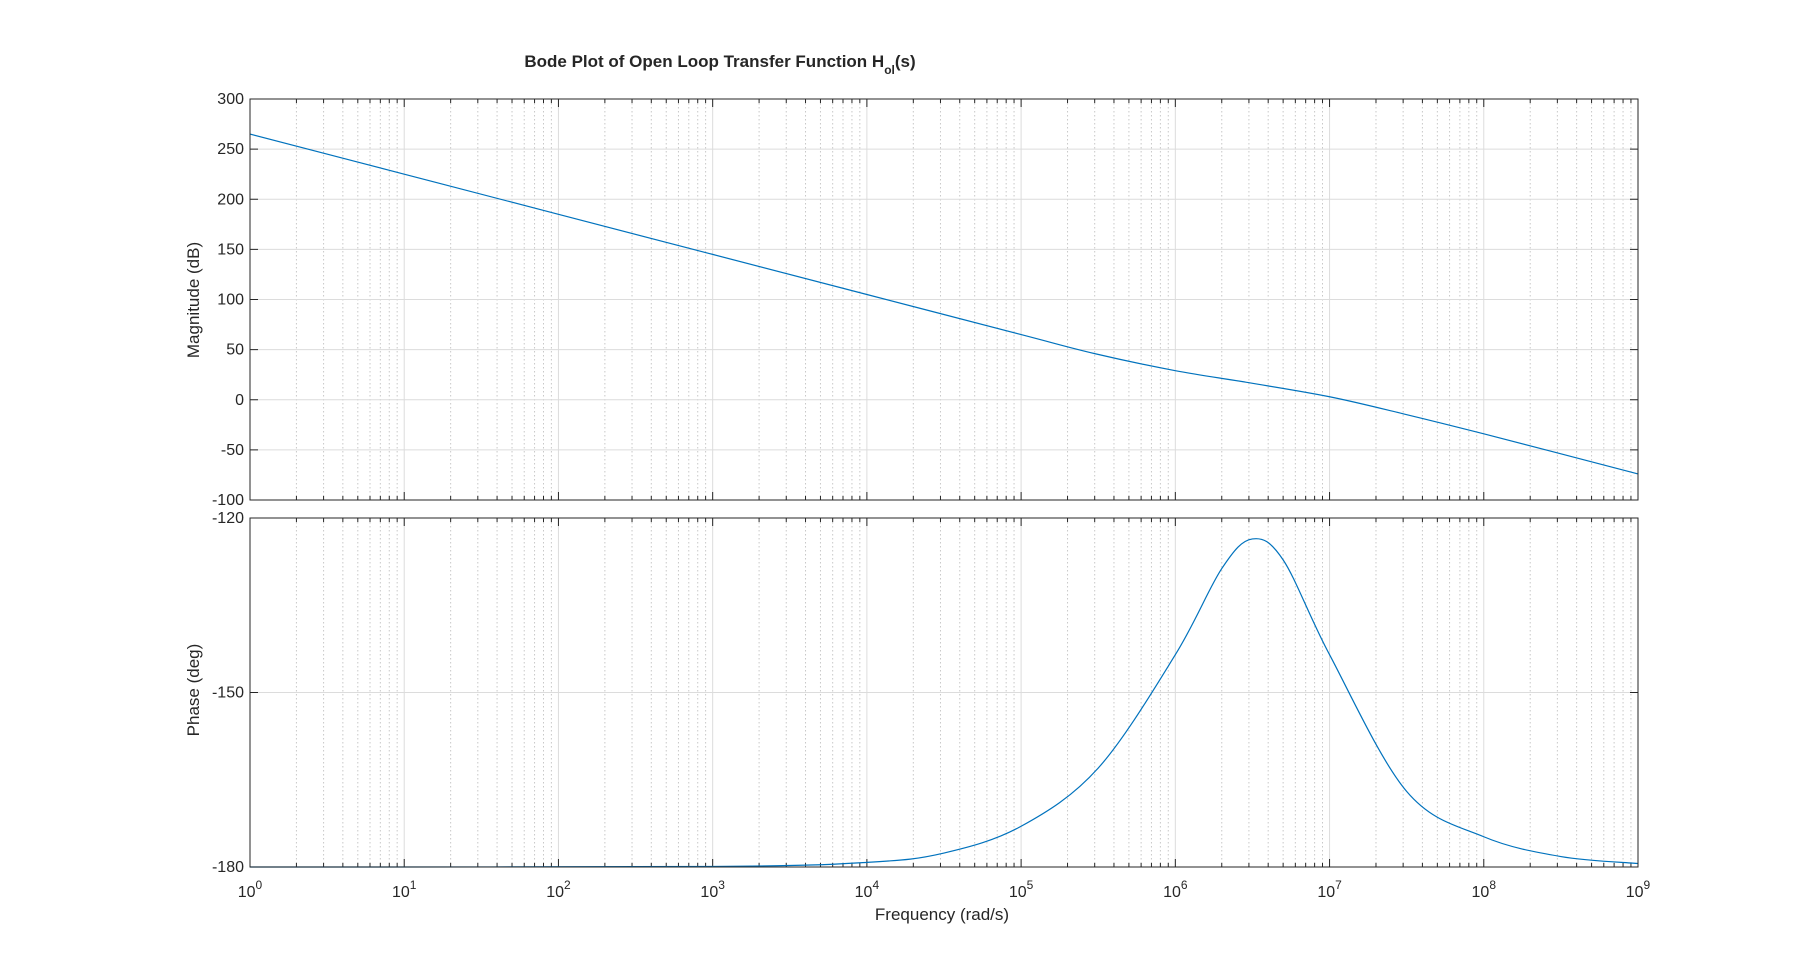 The width and height of the screenshot is (1800, 976). I want to click on magnitude-y-tick-label: 100, so click(230, 300).